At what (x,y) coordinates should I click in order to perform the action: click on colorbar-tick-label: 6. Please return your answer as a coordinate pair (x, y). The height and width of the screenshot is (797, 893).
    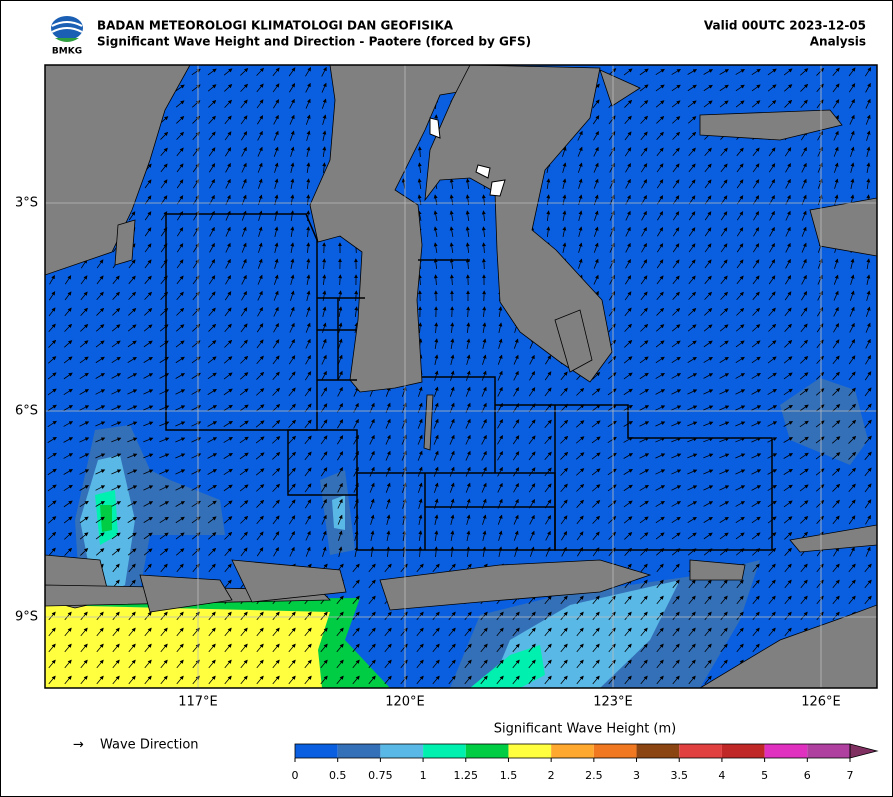
    Looking at the image, I should click on (807, 775).